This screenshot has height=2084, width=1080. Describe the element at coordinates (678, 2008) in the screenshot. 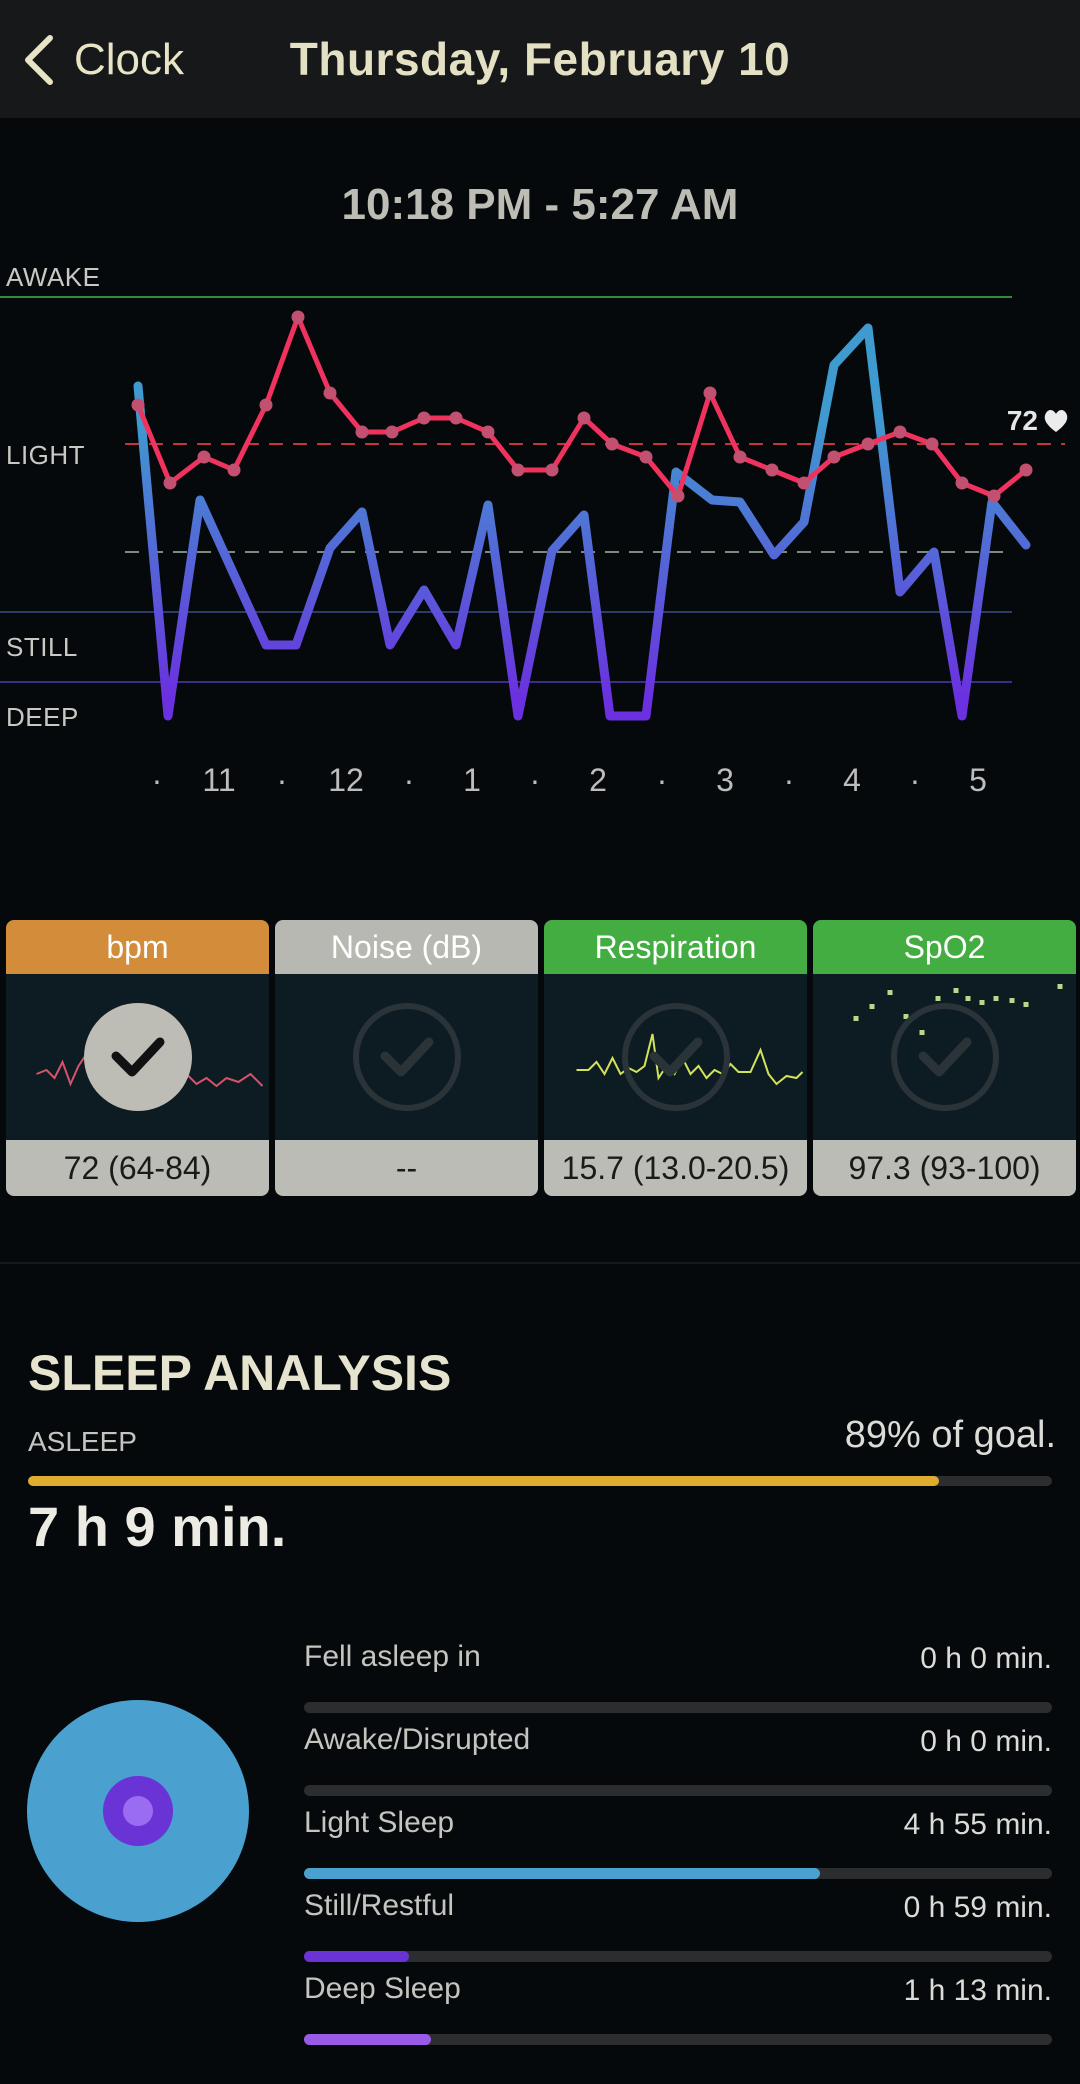

I see `stage-row: Deep Sleep 1 h 13 min.` at that location.